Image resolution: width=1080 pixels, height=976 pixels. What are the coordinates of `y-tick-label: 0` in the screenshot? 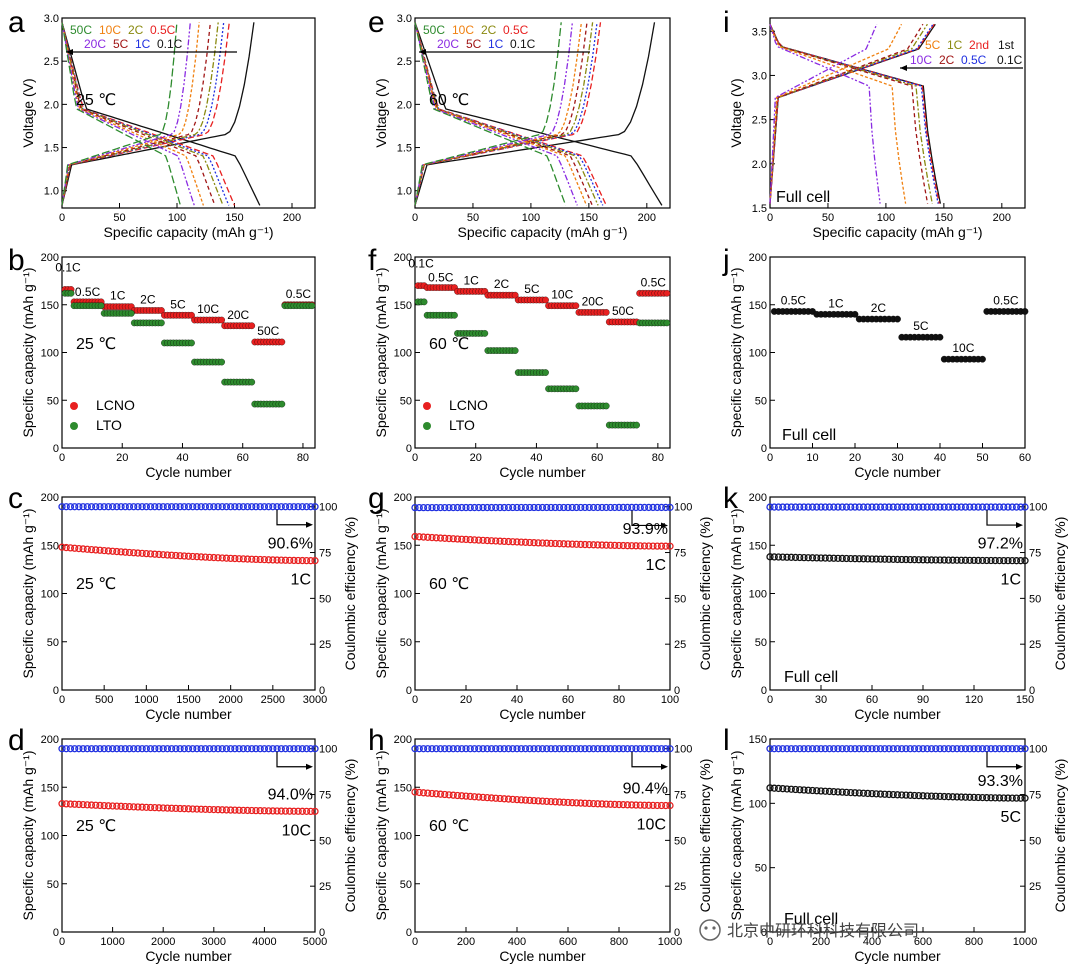 It's located at (56, 449).